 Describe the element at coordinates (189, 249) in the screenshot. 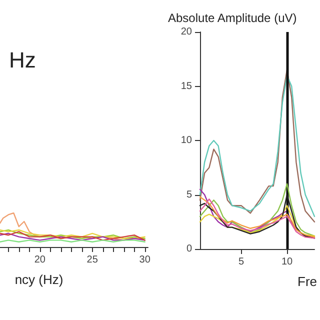

I see `y-tick-label: 0` at that location.